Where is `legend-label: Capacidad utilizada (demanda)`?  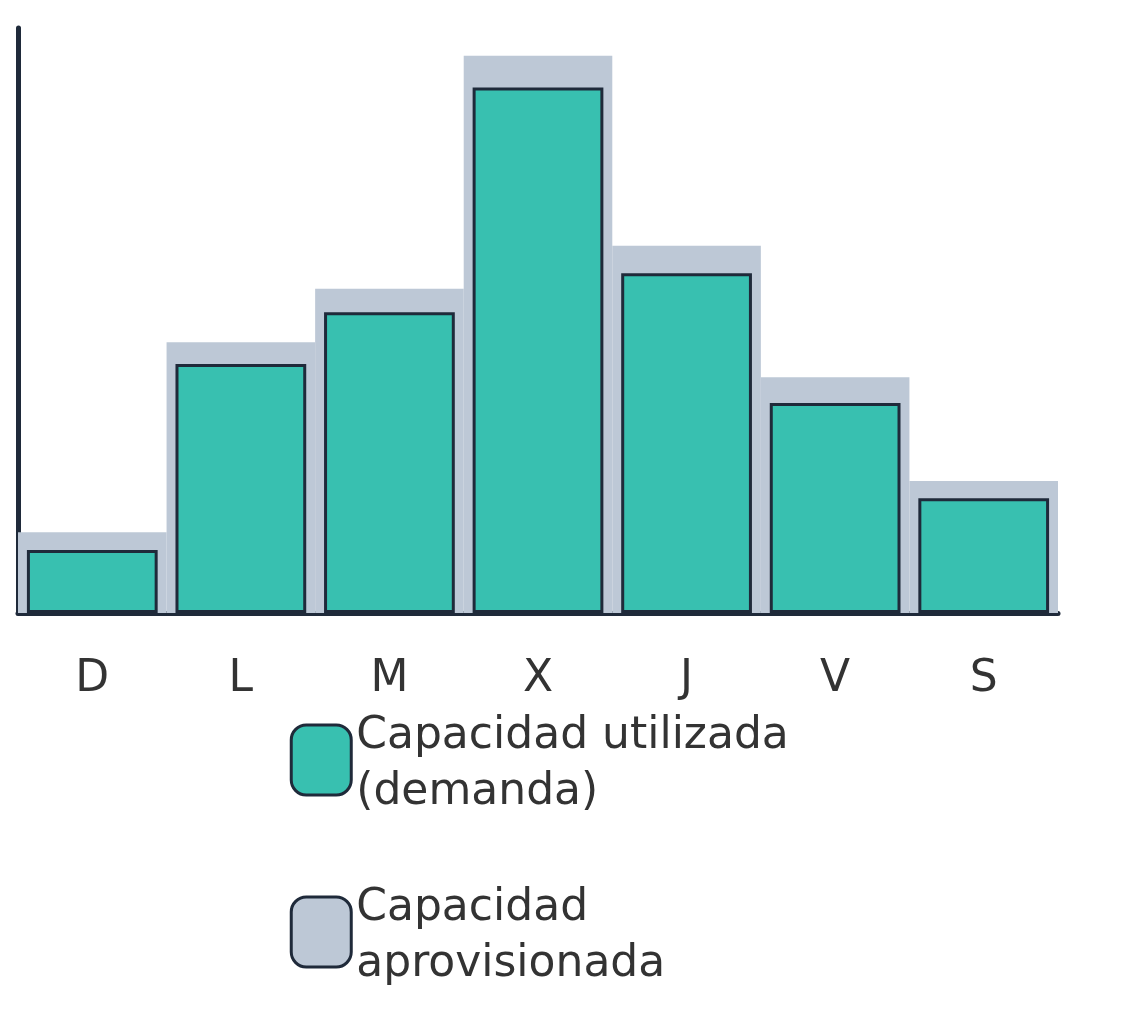 legend-label: Capacidad utilizada (demanda) is located at coordinates (579, 760).